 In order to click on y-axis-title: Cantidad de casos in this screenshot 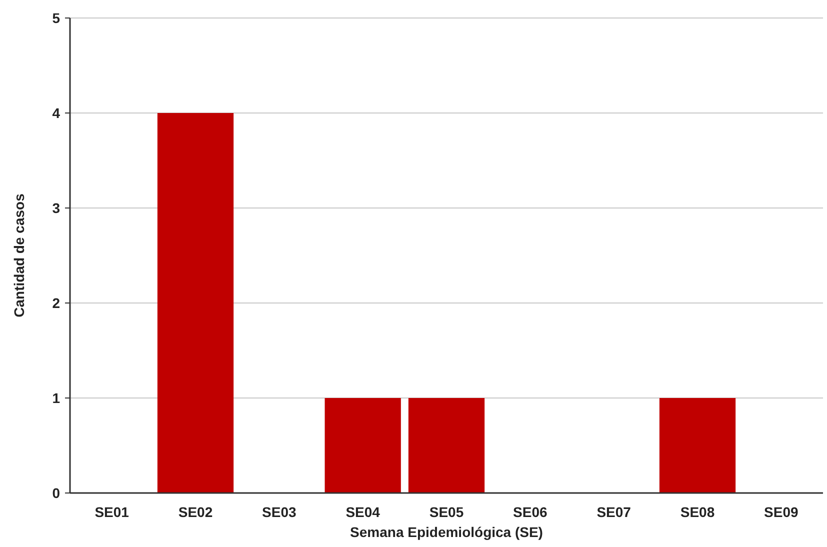, I will do `click(19, 255)`.